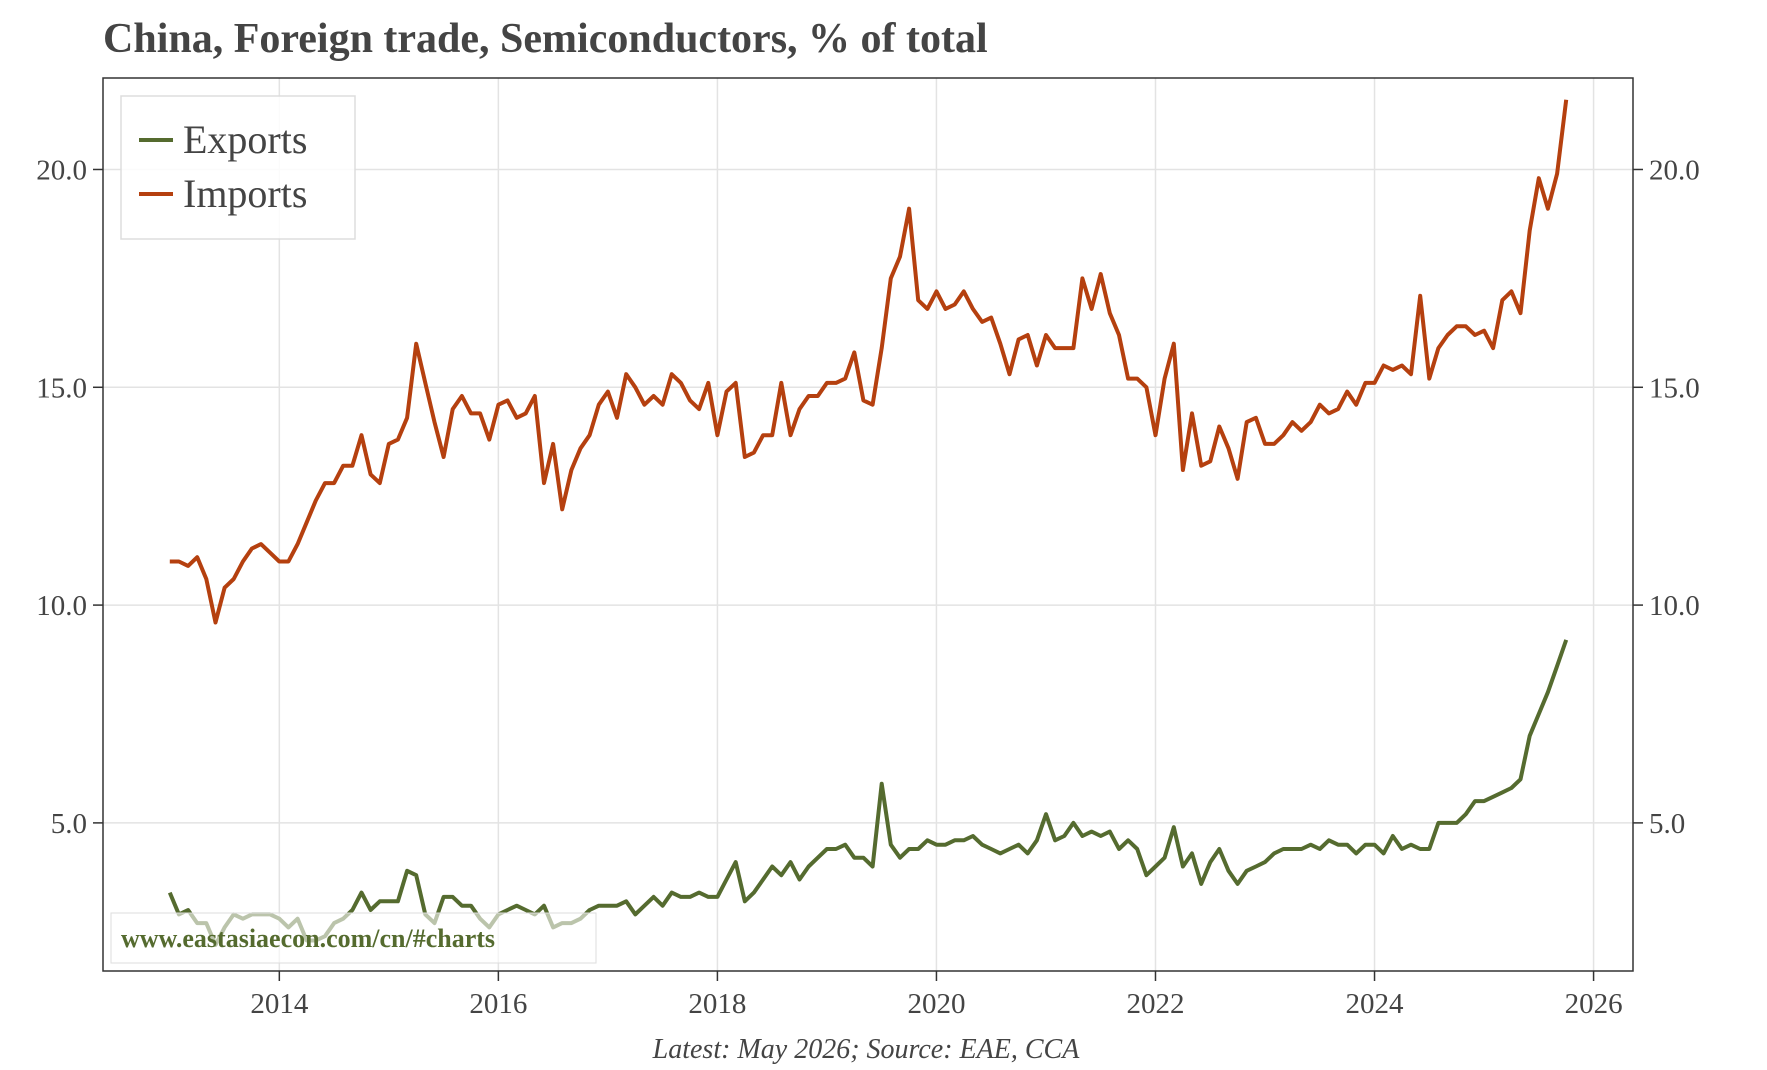 The image size is (1767, 1070). I want to click on watermark-box, so click(353, 938).